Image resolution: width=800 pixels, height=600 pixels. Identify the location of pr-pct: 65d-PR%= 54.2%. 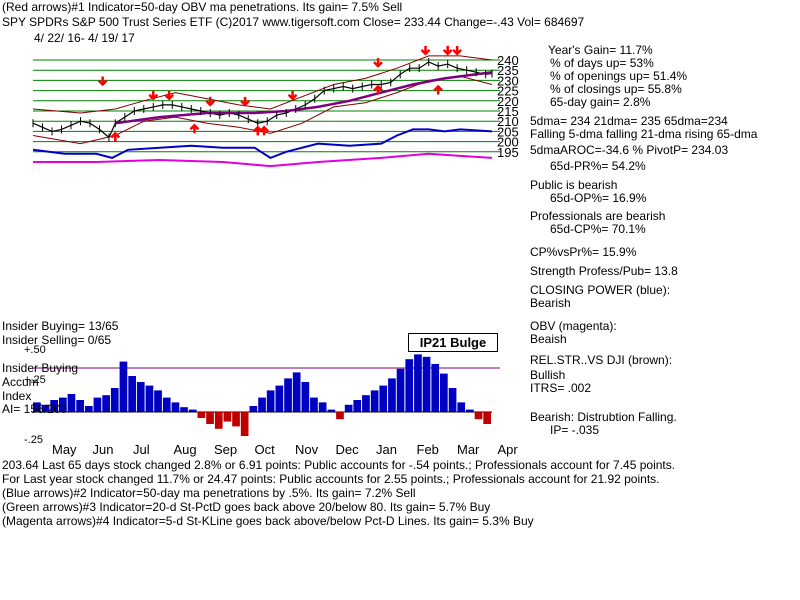
(598, 166).